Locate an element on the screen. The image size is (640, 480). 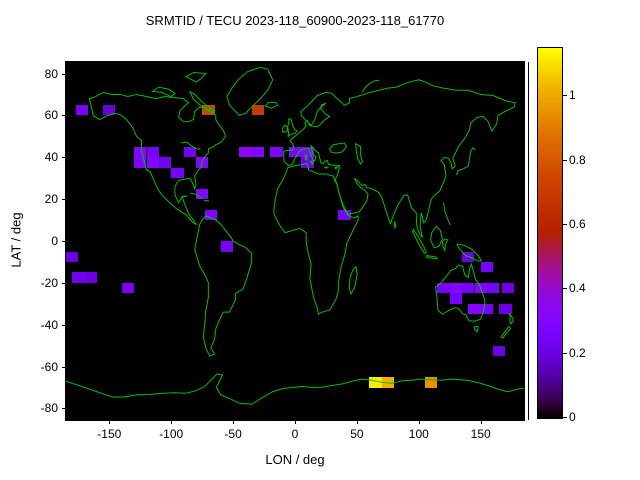
x-tick-label: 0 is located at coordinates (295, 434).